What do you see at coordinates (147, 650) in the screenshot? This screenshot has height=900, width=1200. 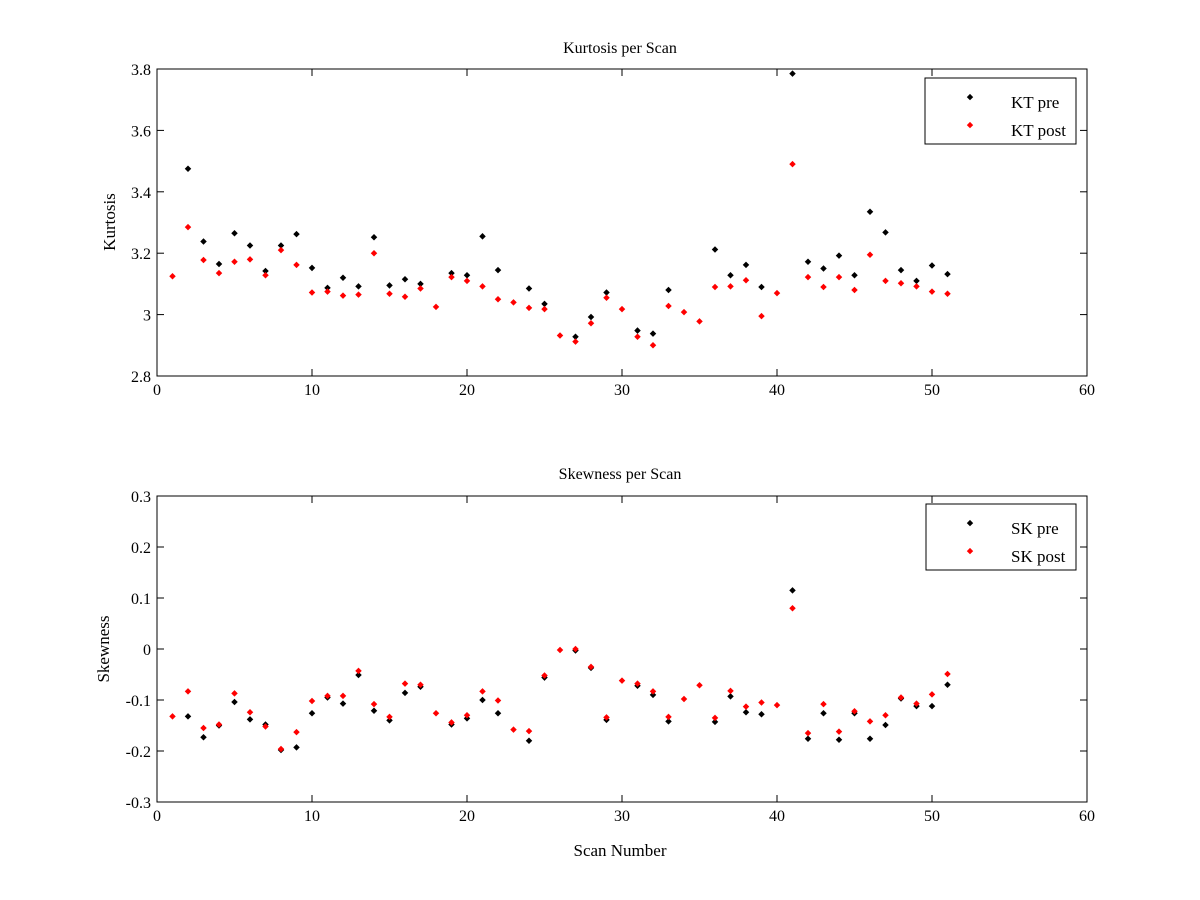 I see `y-tick-label: 0` at bounding box center [147, 650].